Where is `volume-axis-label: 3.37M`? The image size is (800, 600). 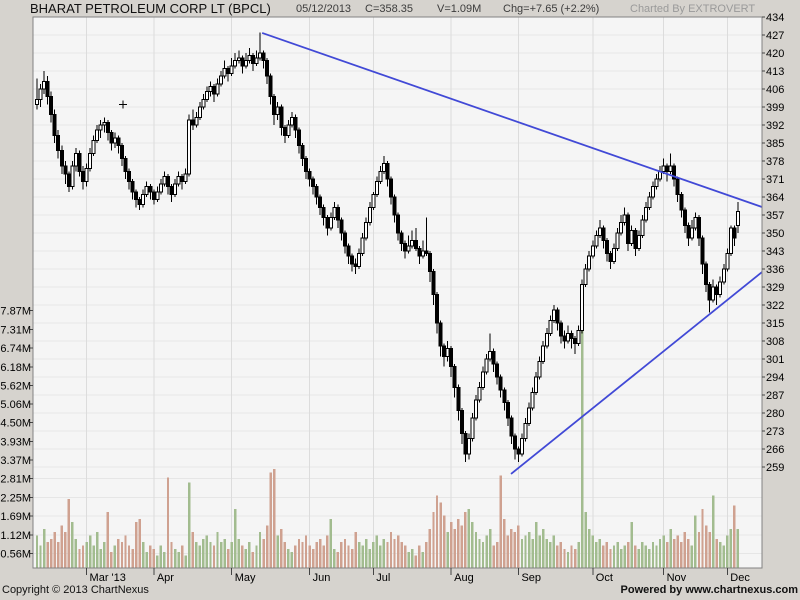
volume-axis-label: 3.37M is located at coordinates (15, 461).